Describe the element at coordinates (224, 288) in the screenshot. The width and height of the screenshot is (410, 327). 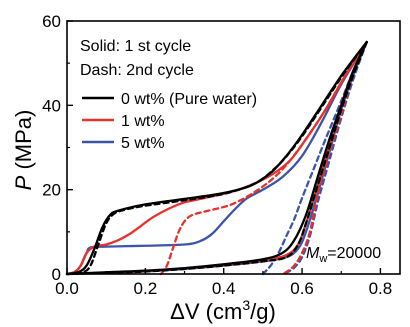
I see `x-tick-label: 0.4` at that location.